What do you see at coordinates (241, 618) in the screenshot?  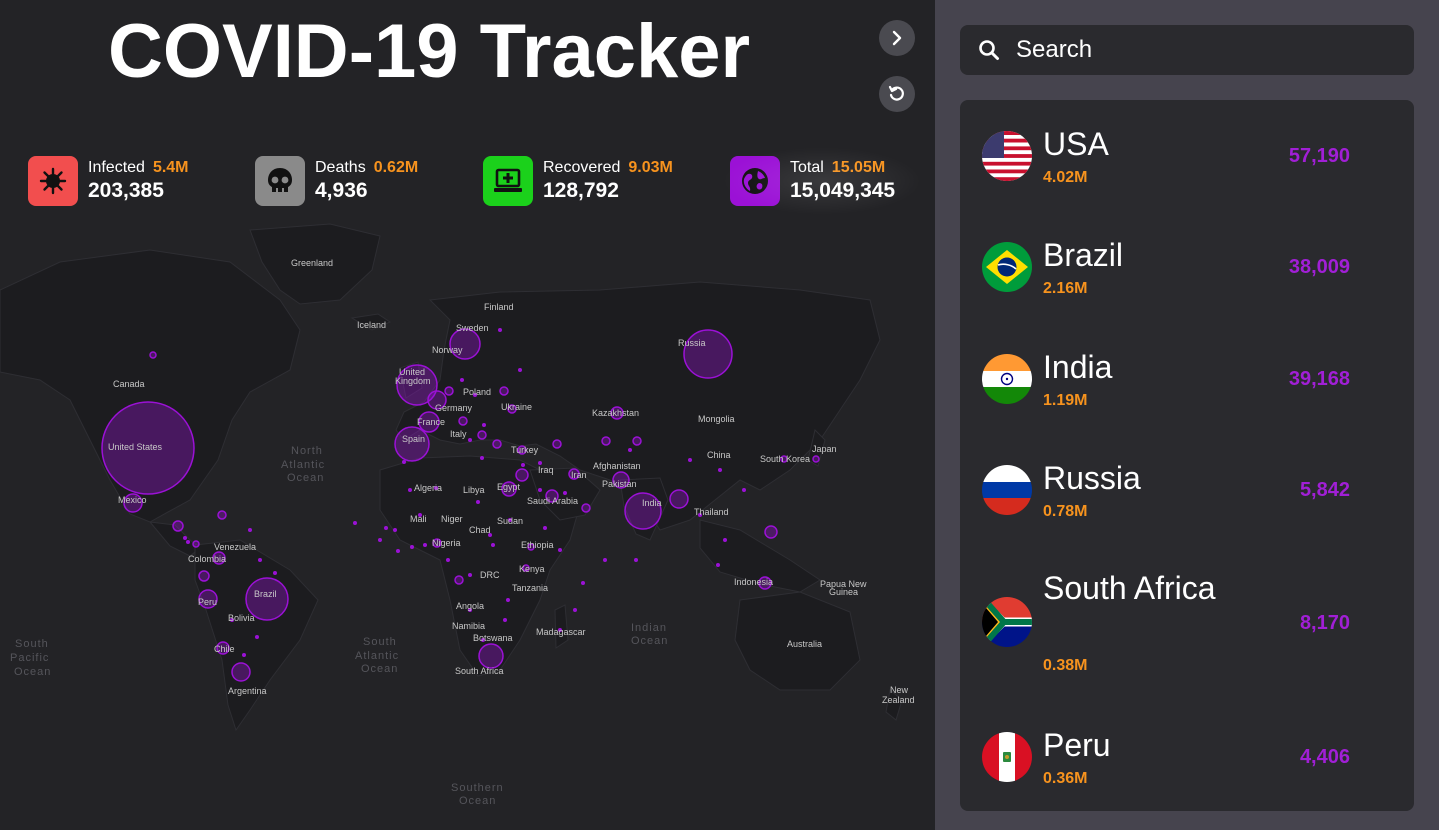 I see `map-label-bolivia: Bolivia` at bounding box center [241, 618].